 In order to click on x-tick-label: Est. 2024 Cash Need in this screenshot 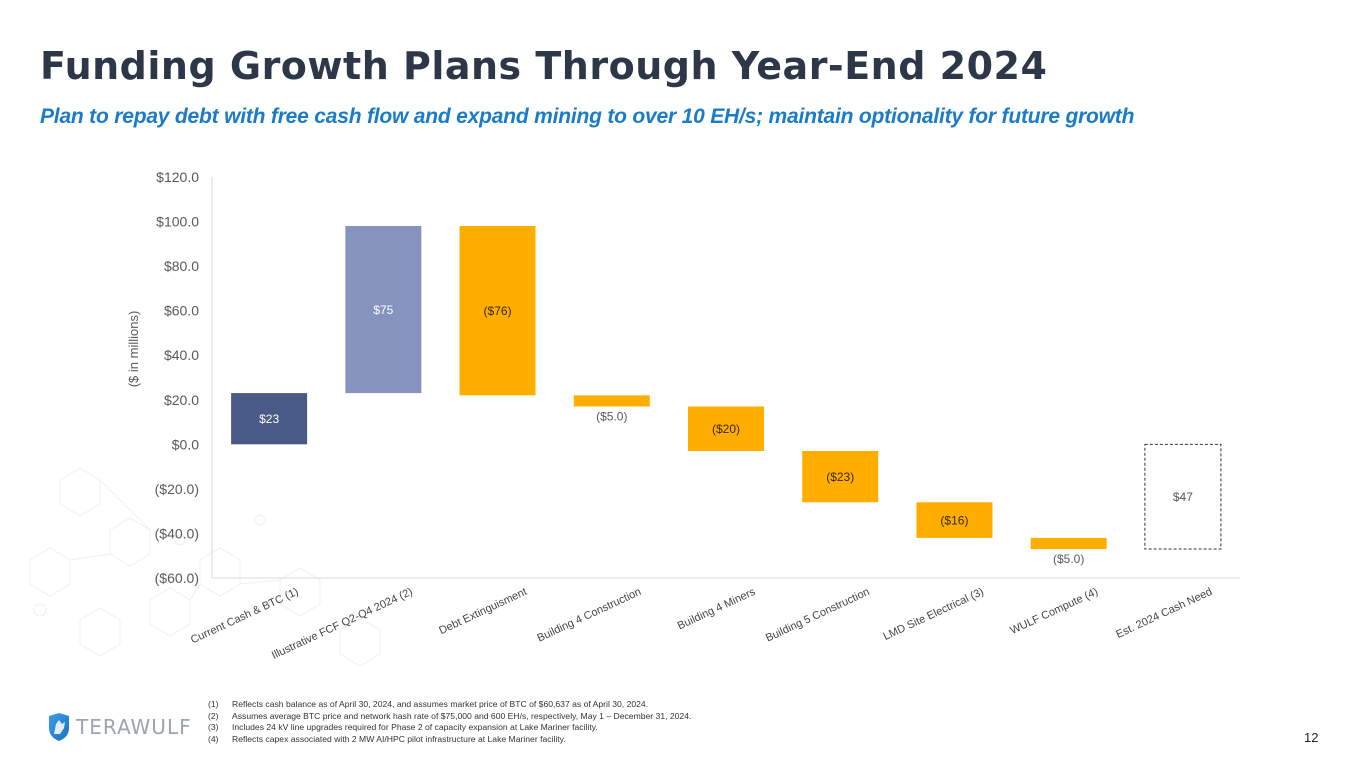, I will do `click(1164, 613)`.